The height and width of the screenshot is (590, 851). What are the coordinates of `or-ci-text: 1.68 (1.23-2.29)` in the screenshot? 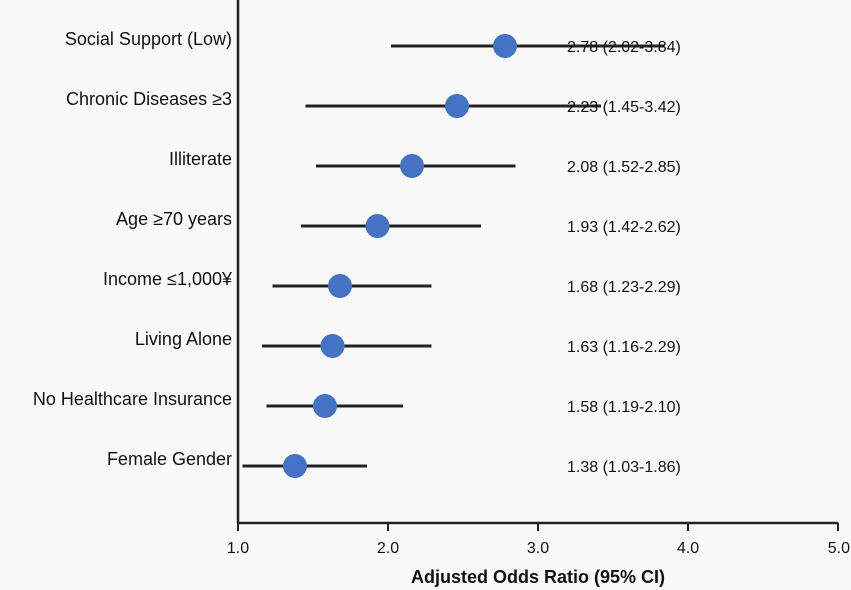 It's located at (624, 287).